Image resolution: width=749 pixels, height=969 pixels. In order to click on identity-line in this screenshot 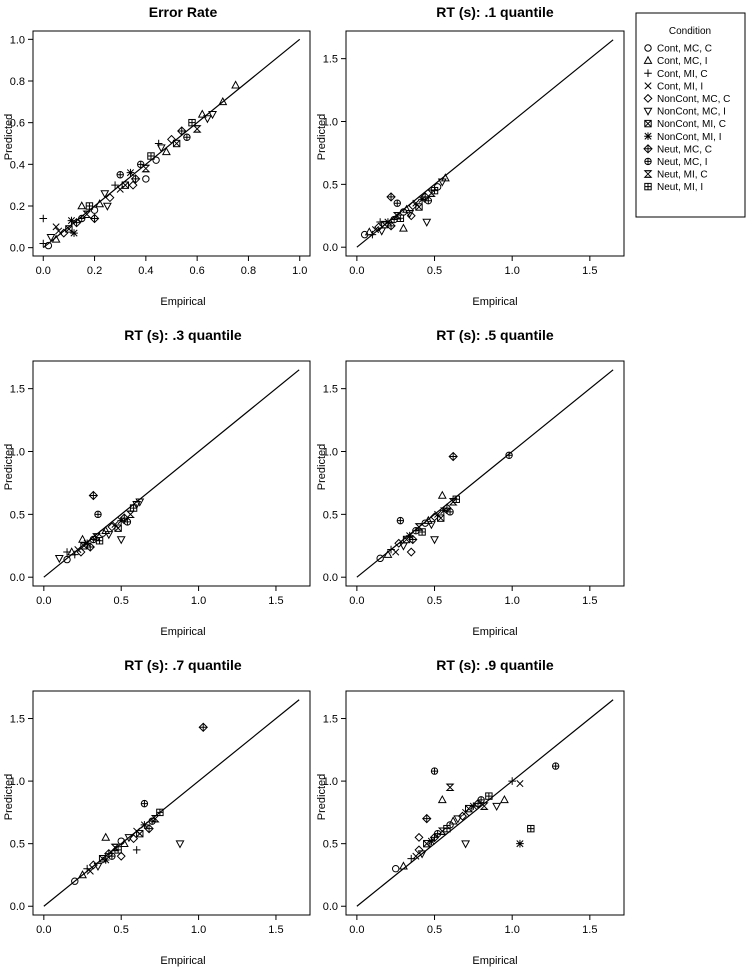, I will do `click(171, 803)`.